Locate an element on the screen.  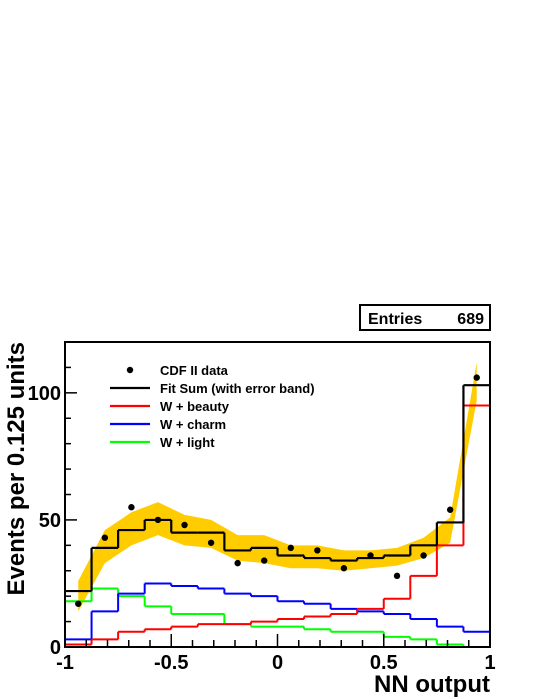
legend-label-2: W + charm is located at coordinates (193, 424).